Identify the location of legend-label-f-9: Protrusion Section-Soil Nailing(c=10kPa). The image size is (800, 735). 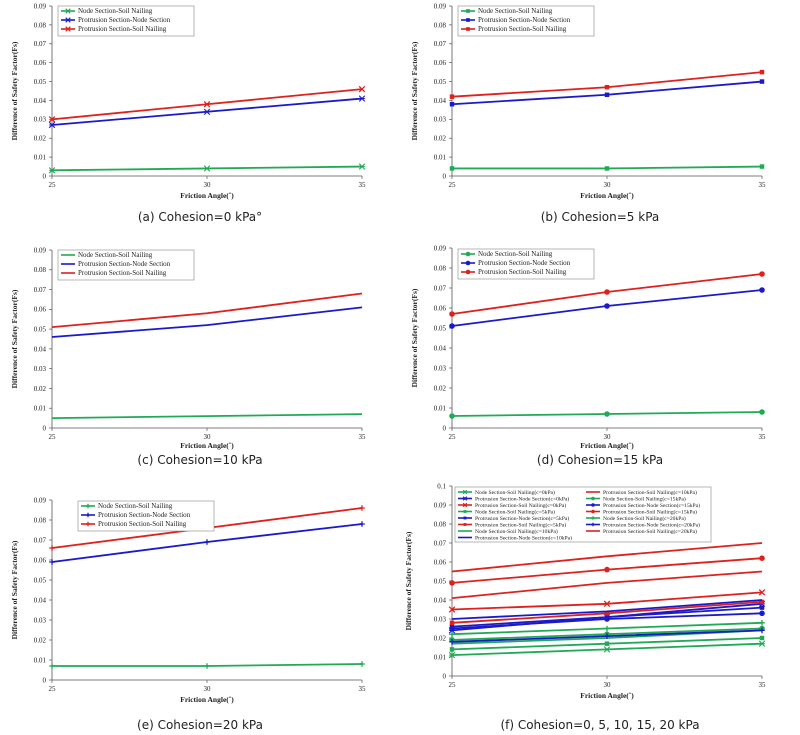
(650, 492).